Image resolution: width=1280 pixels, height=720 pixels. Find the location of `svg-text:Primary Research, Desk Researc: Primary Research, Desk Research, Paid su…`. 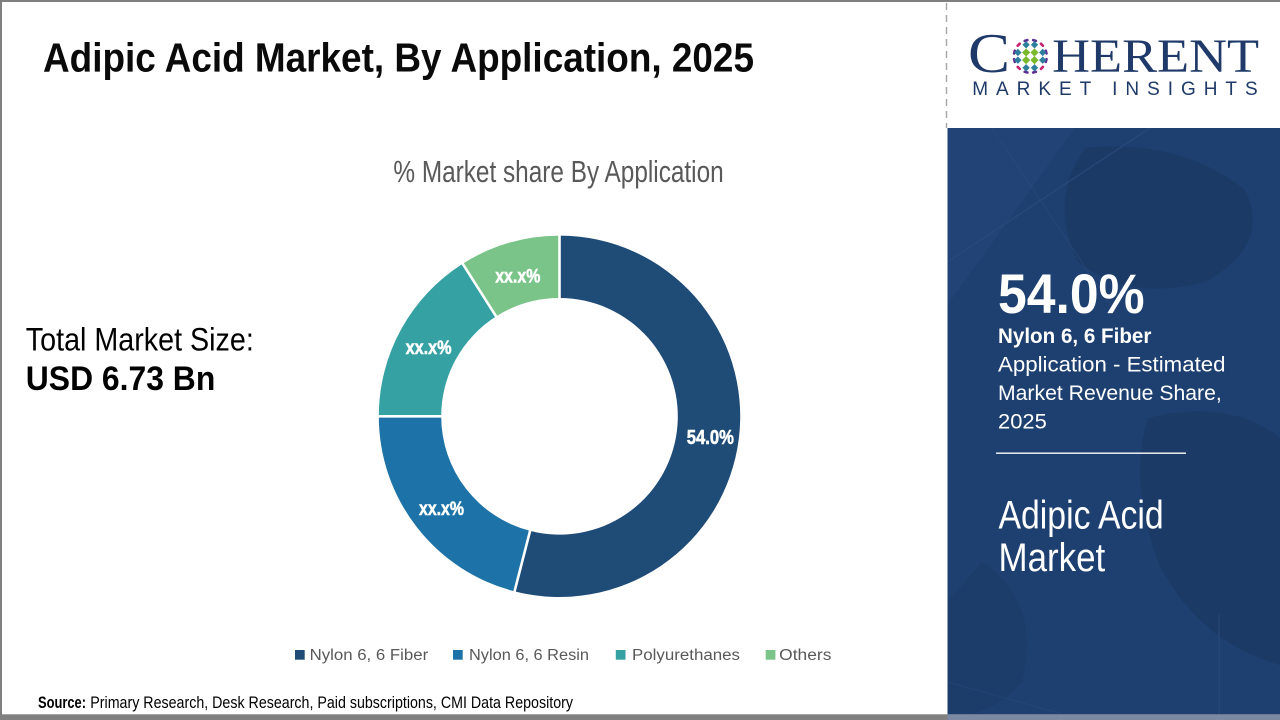

svg-text:Primary Research, Desk Researc: Primary Research, Desk Research, Paid su… is located at coordinates (331, 702).